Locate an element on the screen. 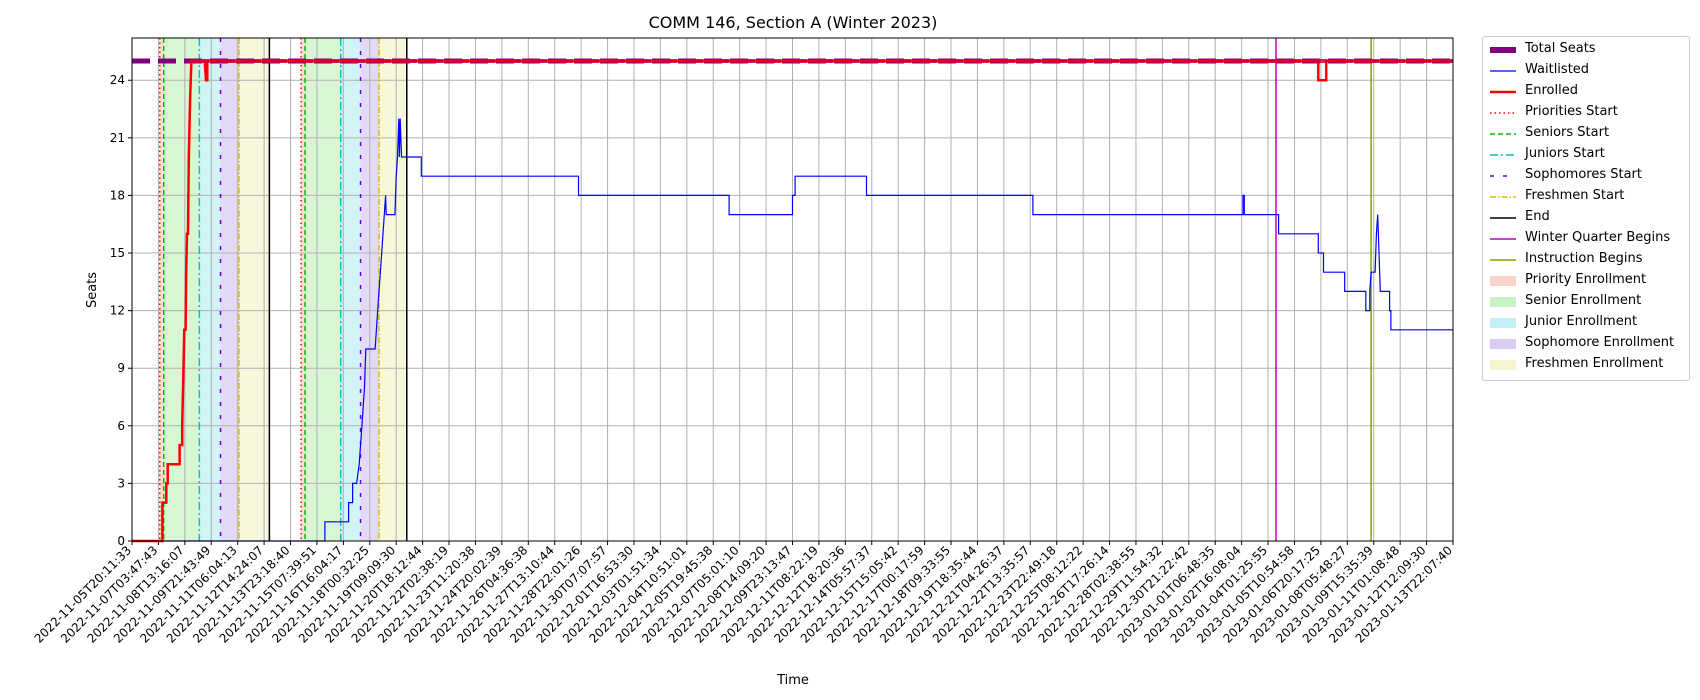 The image size is (1700, 700). legend-item: Freshmen Start is located at coordinates (1586, 197).